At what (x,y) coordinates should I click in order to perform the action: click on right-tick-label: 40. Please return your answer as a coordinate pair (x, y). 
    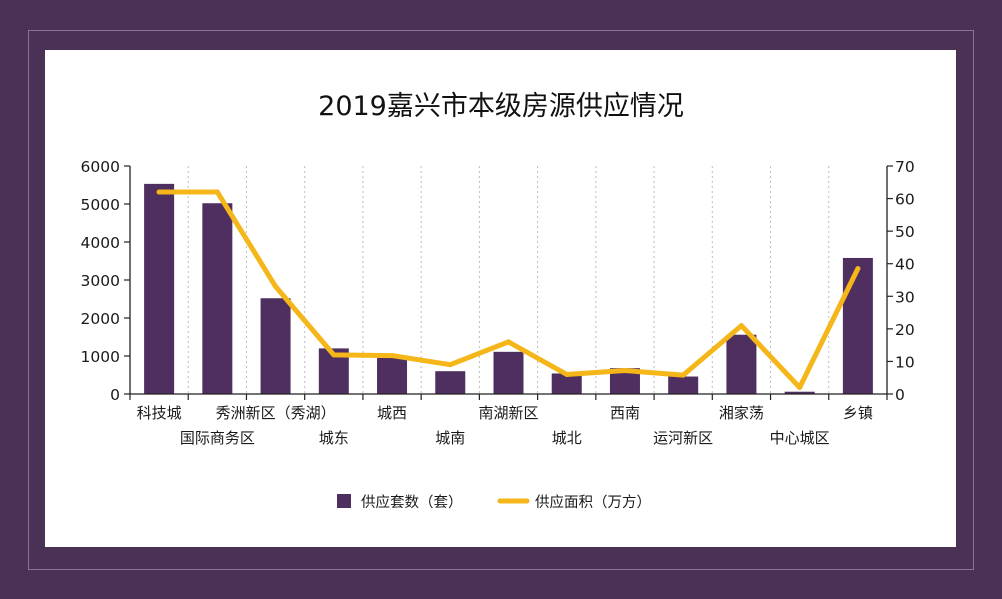
    Looking at the image, I should click on (905, 265).